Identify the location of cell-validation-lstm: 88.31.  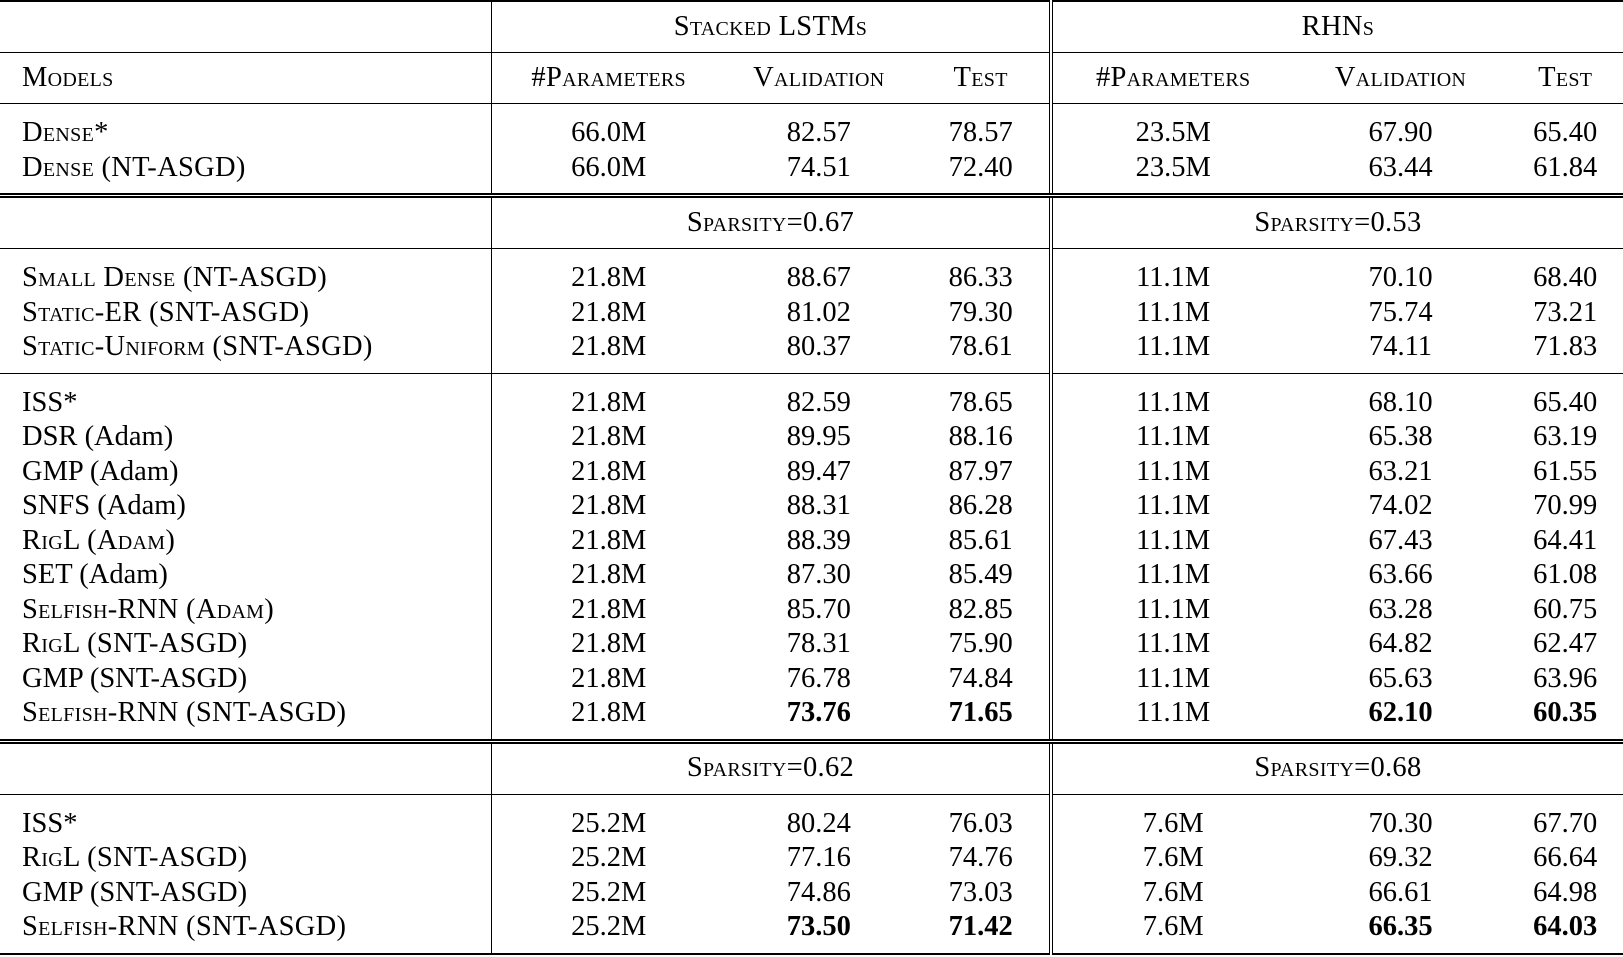
(818, 505).